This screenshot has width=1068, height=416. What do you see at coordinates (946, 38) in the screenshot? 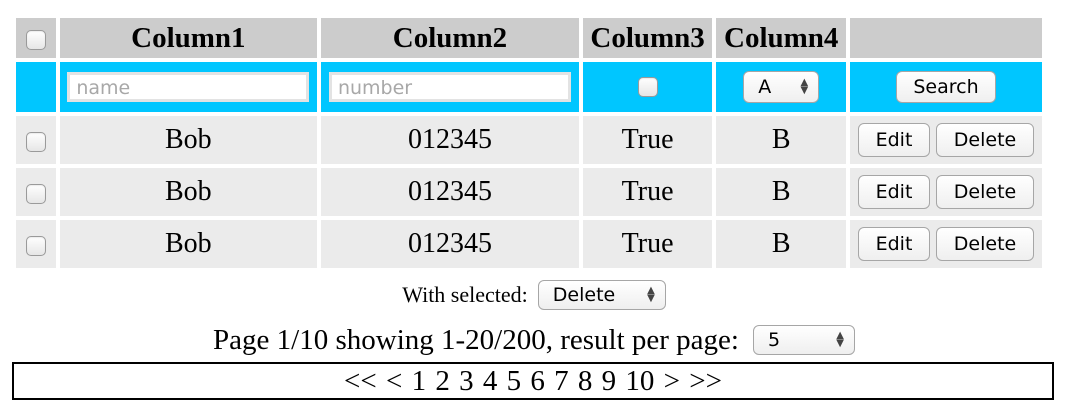
I see `header-actions` at bounding box center [946, 38].